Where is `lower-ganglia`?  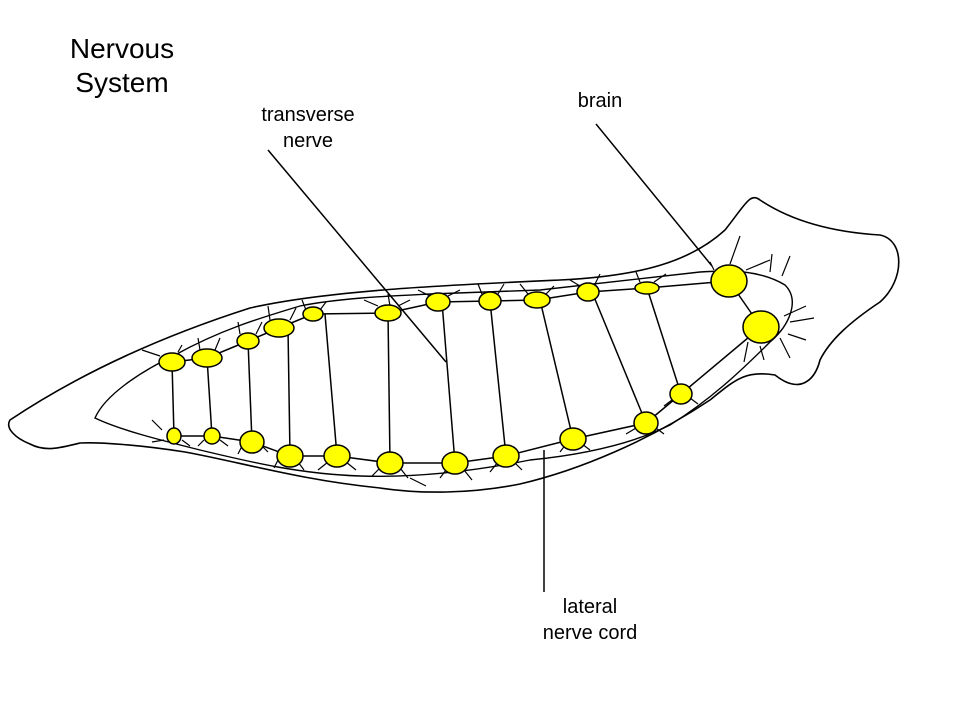
lower-ganglia is located at coordinates (429, 429).